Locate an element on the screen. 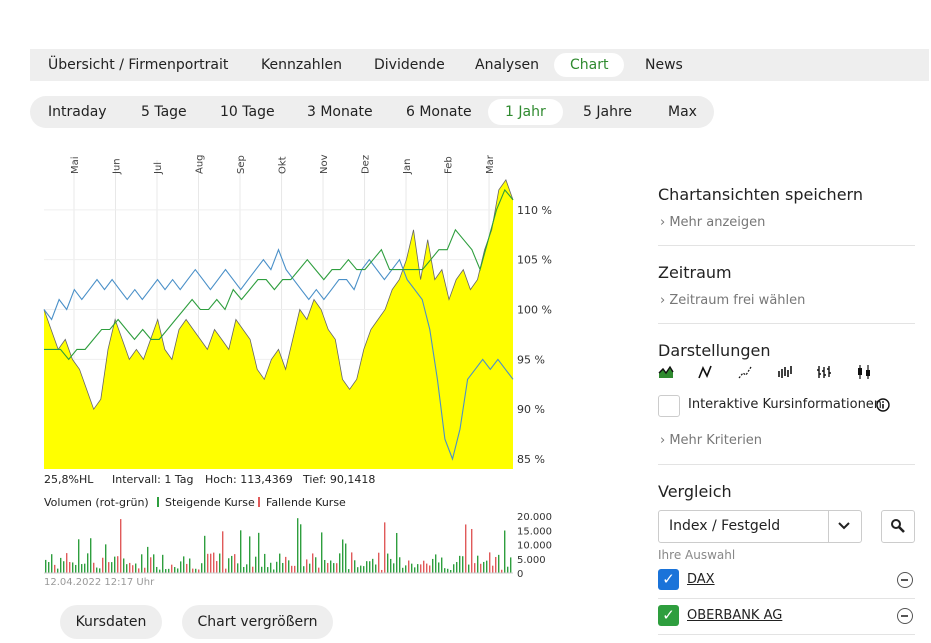 The height and width of the screenshot is (643, 931). candlestick-chart-icon is located at coordinates (864, 372).